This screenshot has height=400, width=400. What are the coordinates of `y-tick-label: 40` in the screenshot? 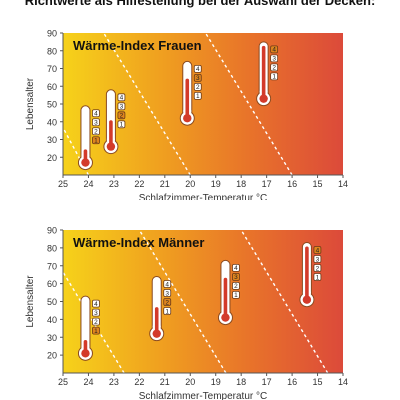 It's located at (52, 122).